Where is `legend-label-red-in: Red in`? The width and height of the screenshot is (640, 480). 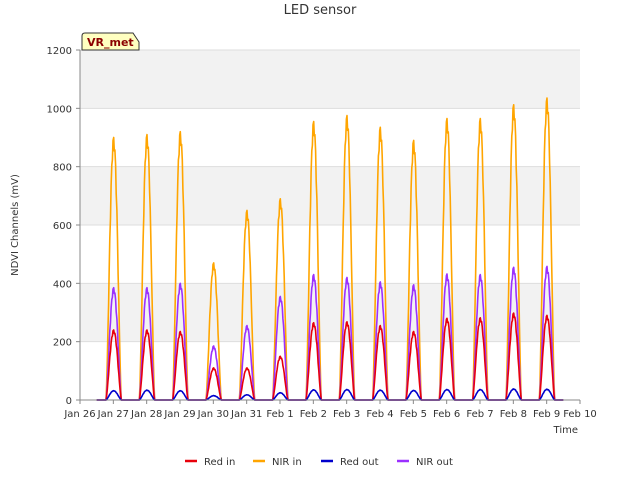
legend-label-red-in: Red in is located at coordinates (219, 462).